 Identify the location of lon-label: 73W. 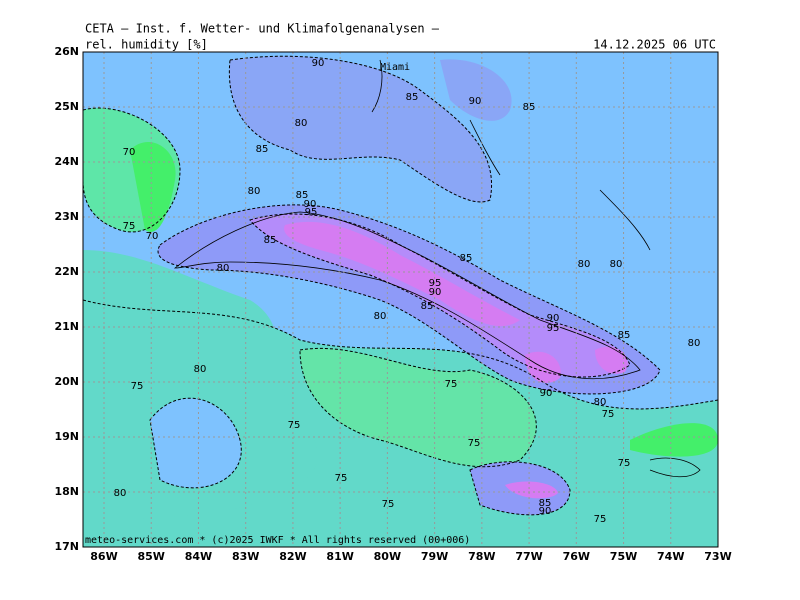
(717, 556).